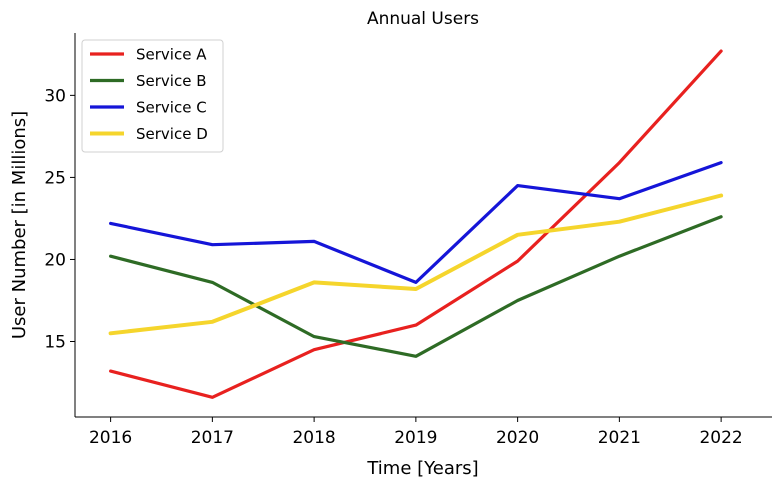  What do you see at coordinates (59, 219) in the screenshot?
I see `y-axis-ticks: 15 20 25 30` at bounding box center [59, 219].